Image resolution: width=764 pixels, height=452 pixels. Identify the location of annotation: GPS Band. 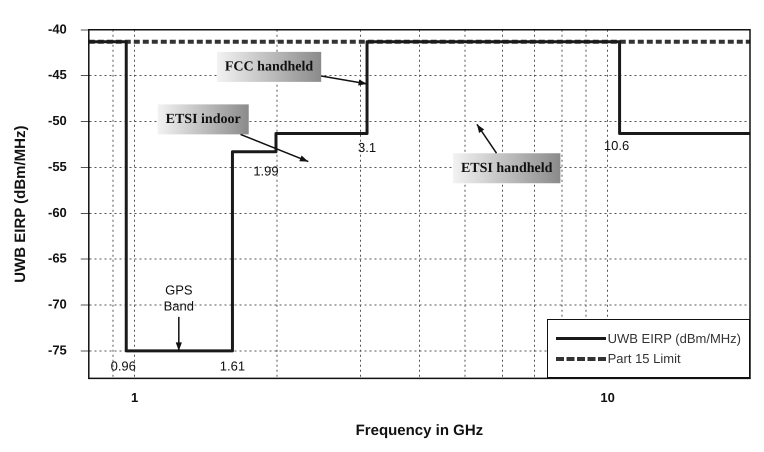
(179, 298).